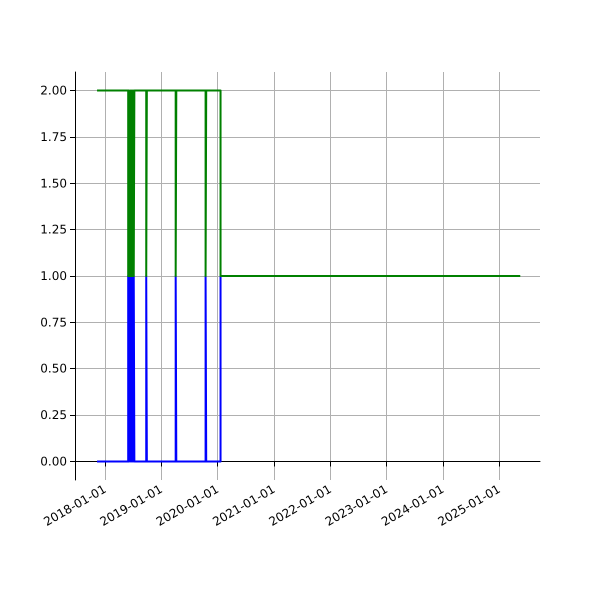 The image size is (600, 600). What do you see at coordinates (53, 229) in the screenshot?
I see `y-tick-label: 1.25` at bounding box center [53, 229].